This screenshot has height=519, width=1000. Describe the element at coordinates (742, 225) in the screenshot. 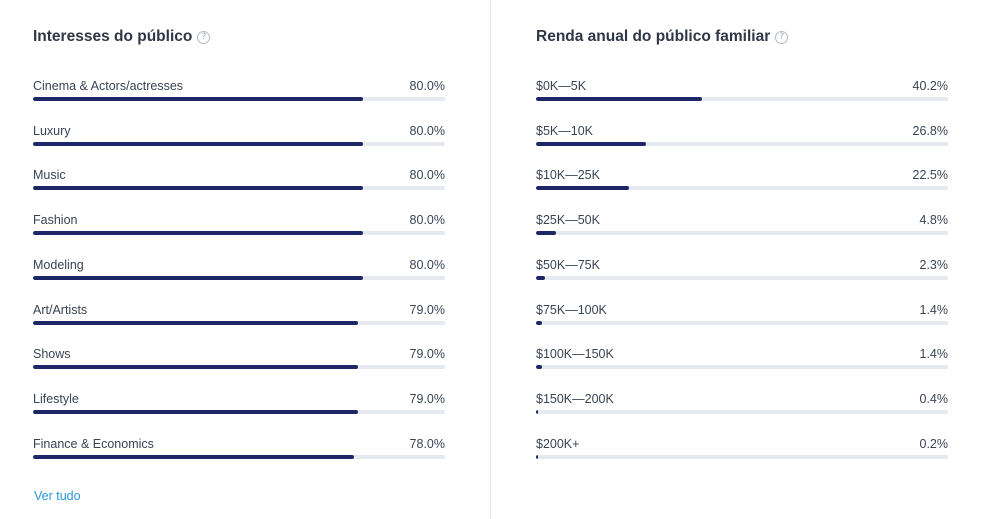

I see `list-item: $25K—50K 4.8%` at that location.